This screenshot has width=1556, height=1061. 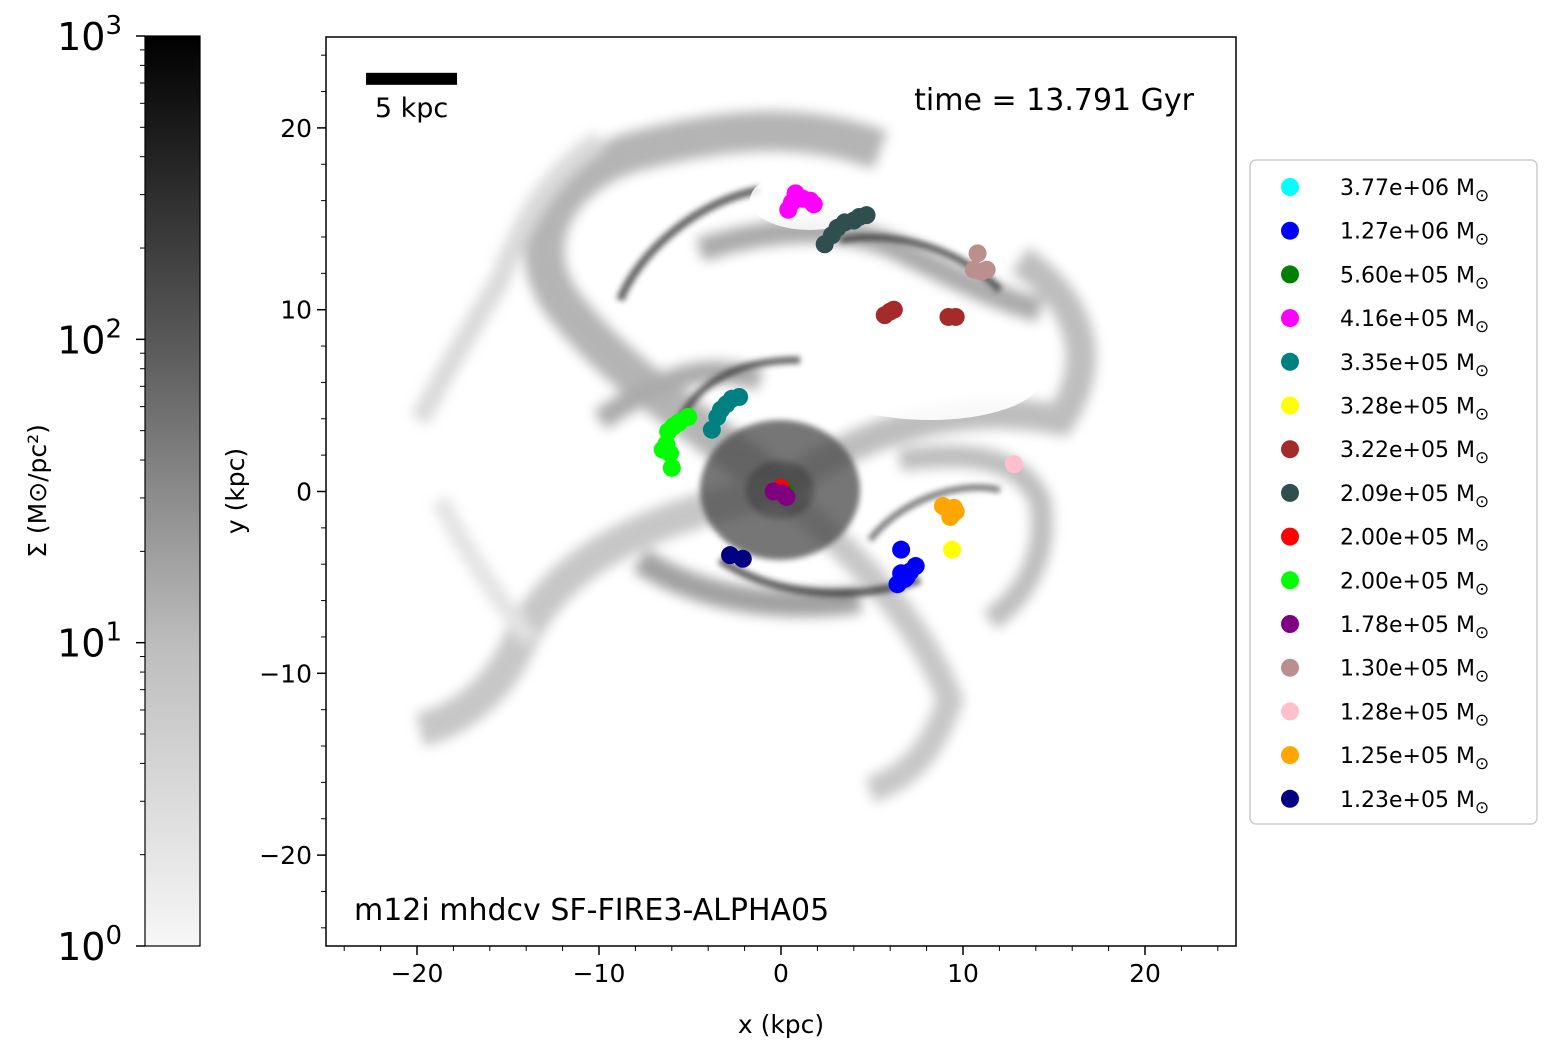 I want to click on scale-bar-line, so click(x=412, y=78).